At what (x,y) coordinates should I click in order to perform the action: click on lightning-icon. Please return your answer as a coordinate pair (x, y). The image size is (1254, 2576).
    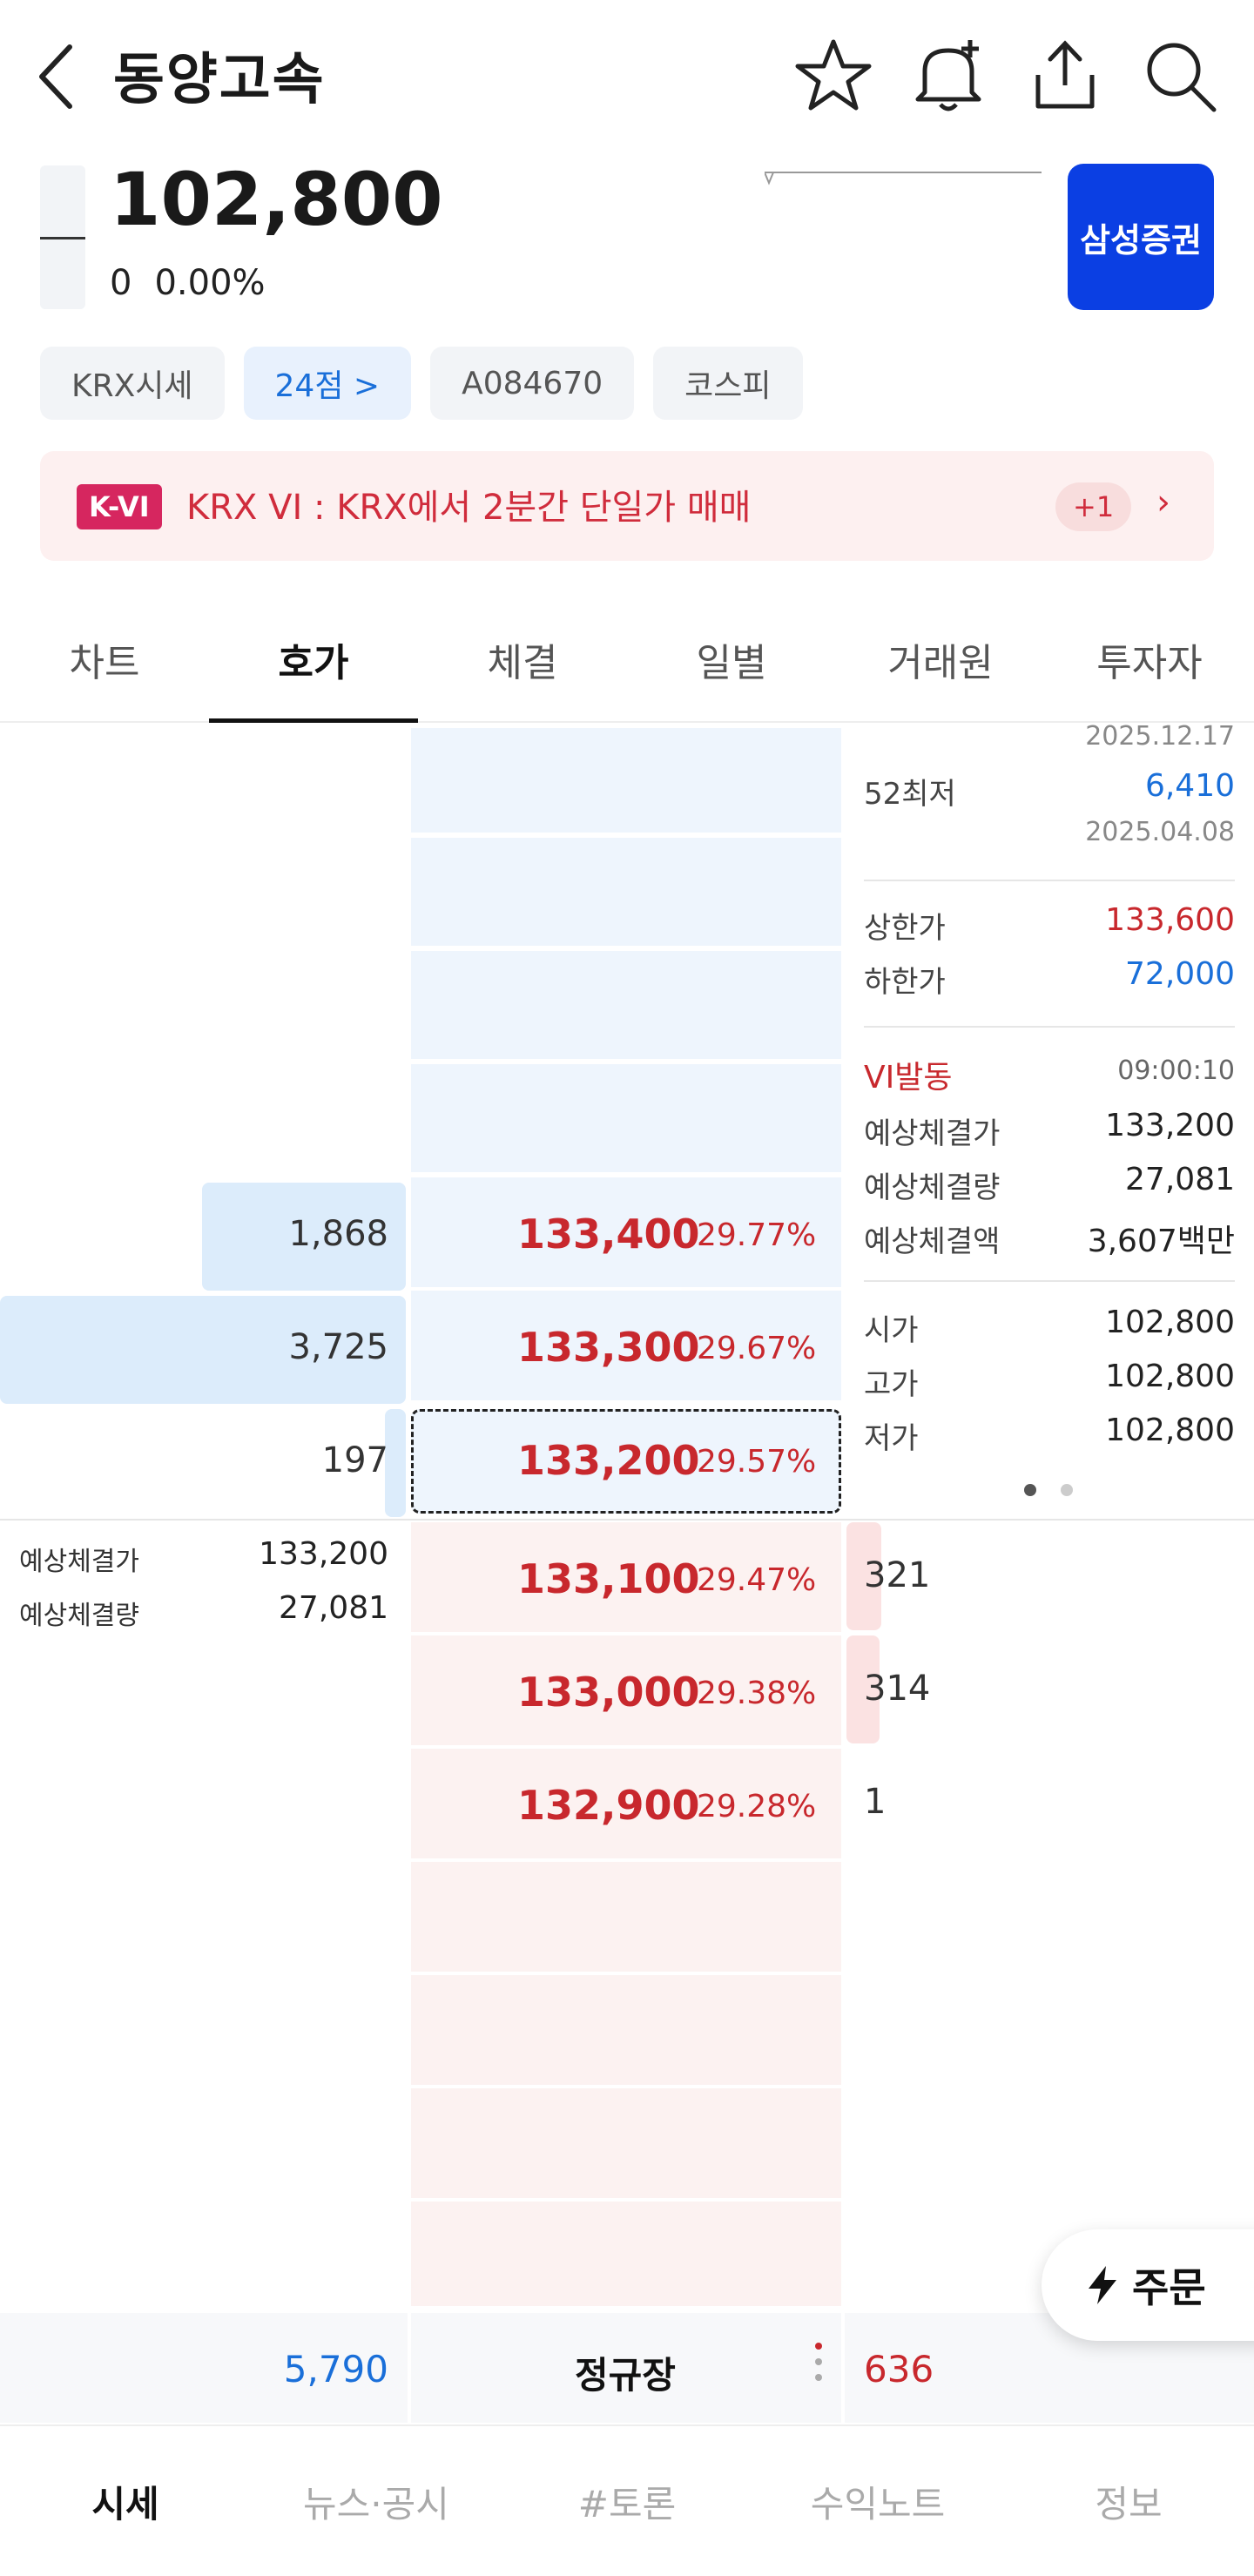
    Looking at the image, I should click on (1102, 2285).